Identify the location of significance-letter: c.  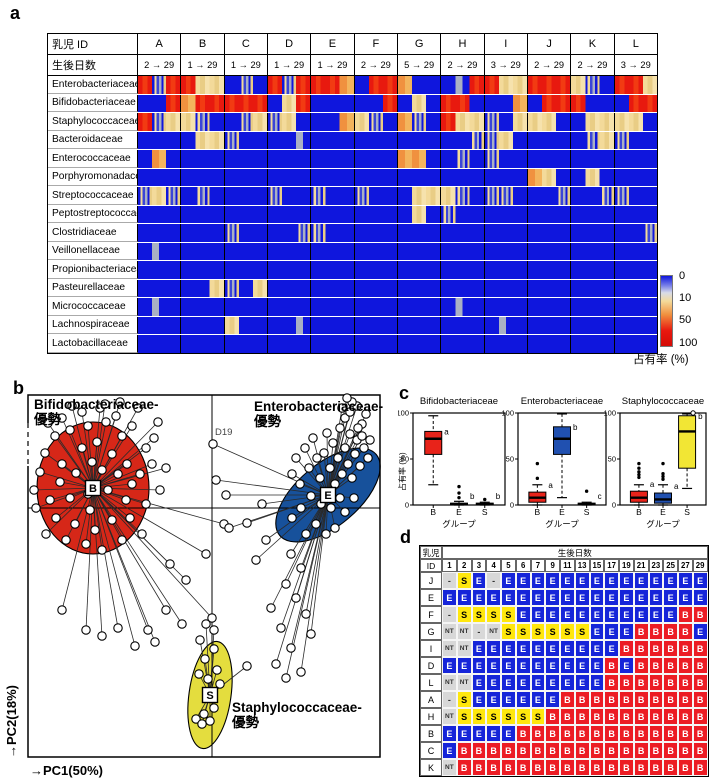
(600, 496).